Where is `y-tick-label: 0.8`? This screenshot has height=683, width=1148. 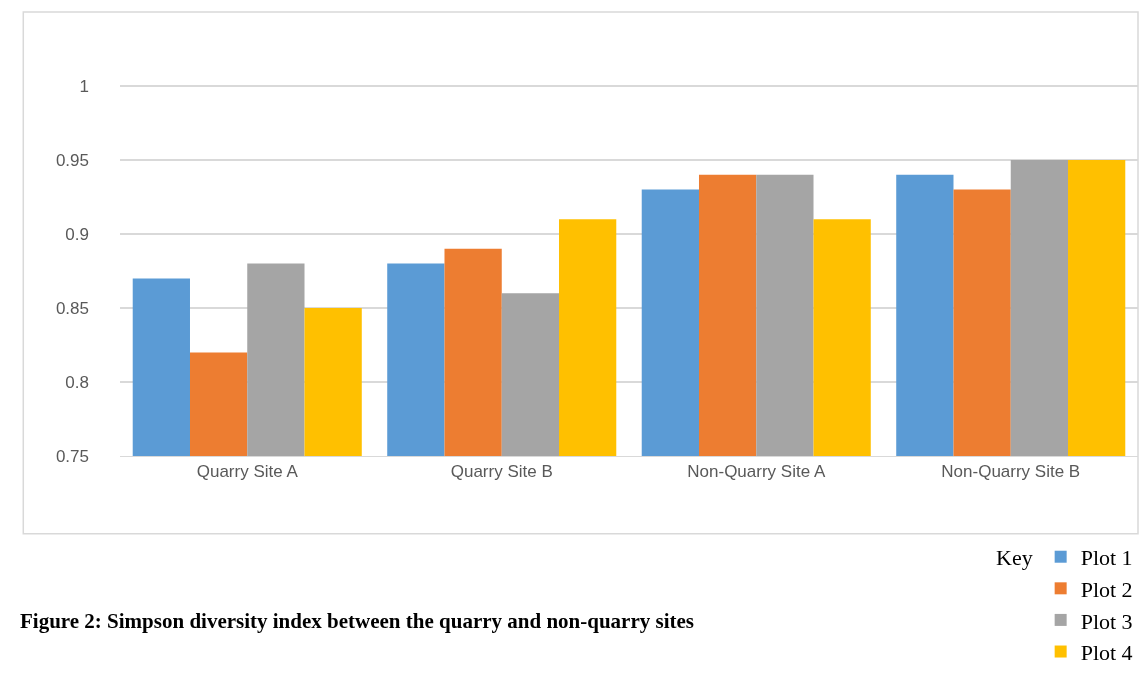
y-tick-label: 0.8 is located at coordinates (77, 382).